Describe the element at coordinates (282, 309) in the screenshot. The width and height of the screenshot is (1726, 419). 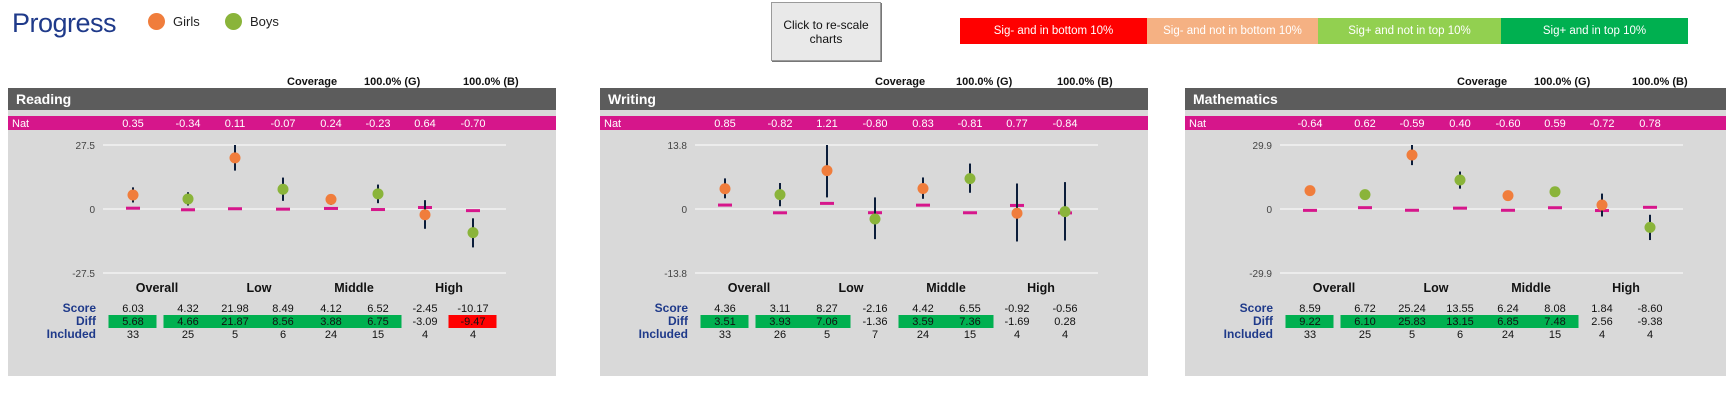
I see `score-value: 8.49` at that location.